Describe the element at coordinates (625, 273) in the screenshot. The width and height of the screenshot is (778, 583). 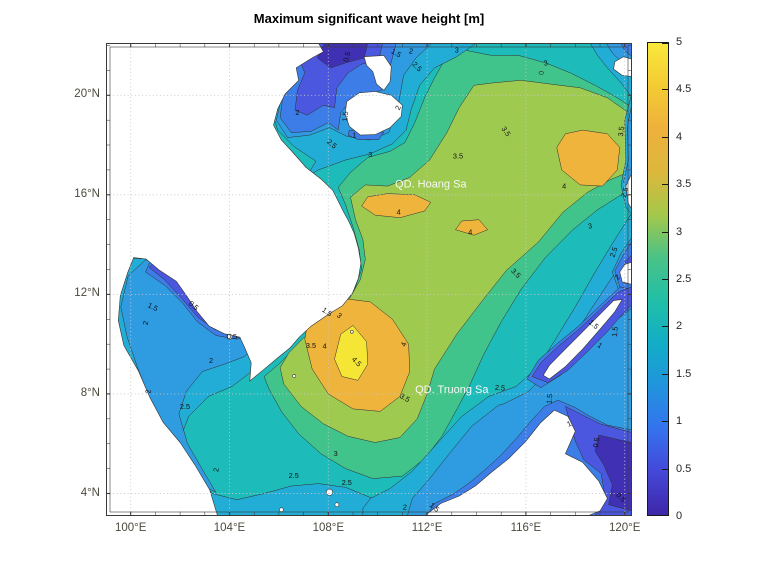
I see `land-mindoro` at that location.